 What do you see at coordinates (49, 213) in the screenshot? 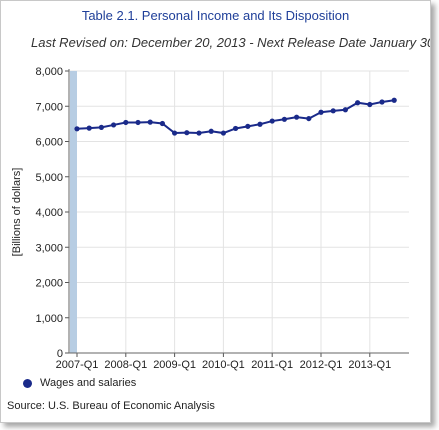
I see `y-tick-label: 4,000` at bounding box center [49, 213].